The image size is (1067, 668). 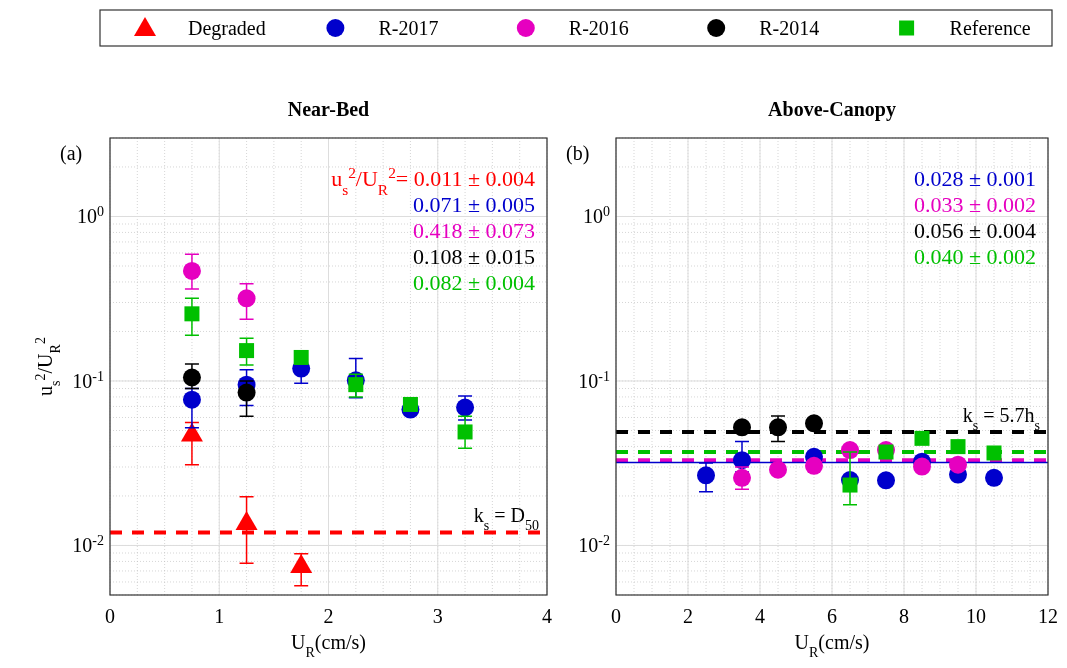 What do you see at coordinates (974, 256) in the screenshot?
I see `annotation: 0.040 ± 0.002` at bounding box center [974, 256].